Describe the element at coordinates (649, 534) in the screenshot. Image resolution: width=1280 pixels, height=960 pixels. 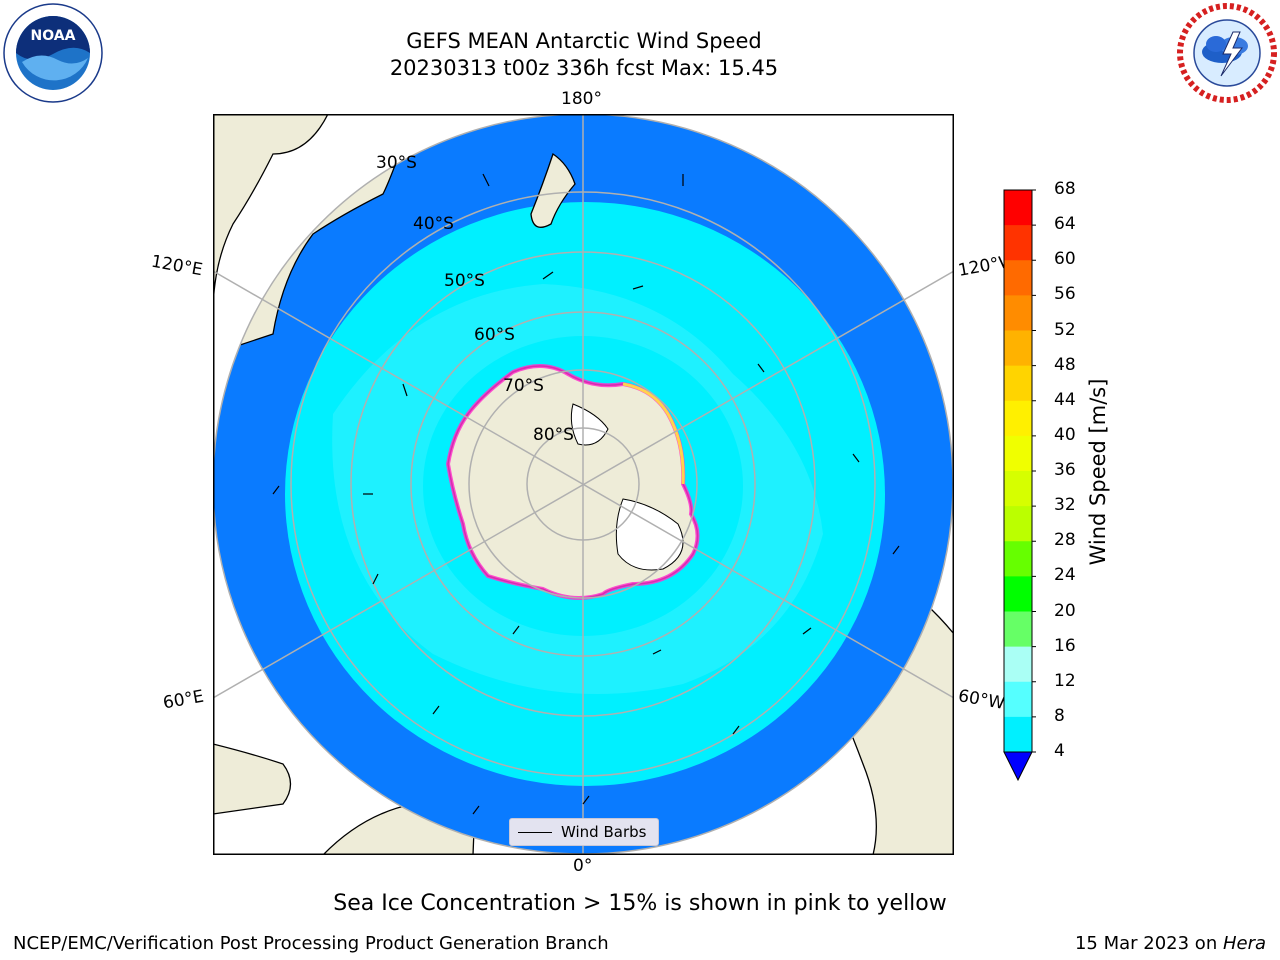
I see `ice-shelf-ronne` at that location.